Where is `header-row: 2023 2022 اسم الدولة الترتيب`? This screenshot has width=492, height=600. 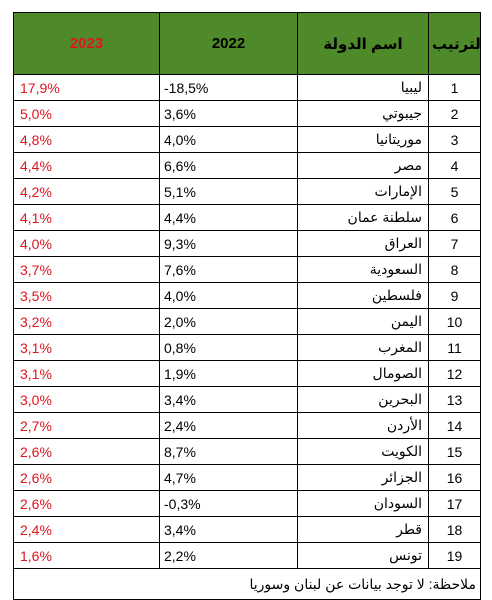
header-row: 2023 2022 اسم الدولة الترتيب is located at coordinates (247, 43).